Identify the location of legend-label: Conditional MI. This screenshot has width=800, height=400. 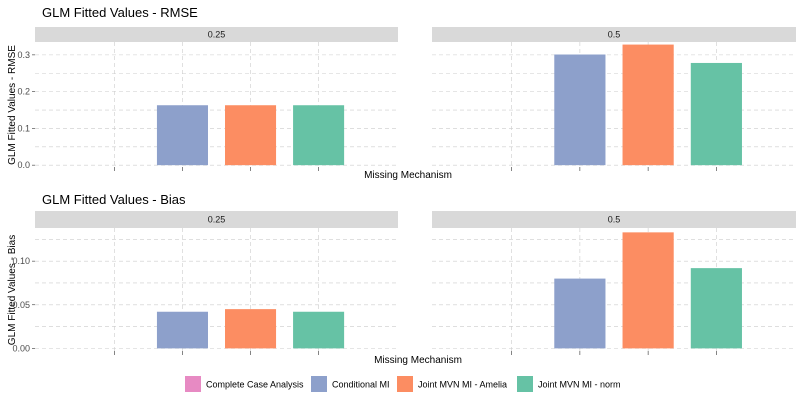
(361, 385).